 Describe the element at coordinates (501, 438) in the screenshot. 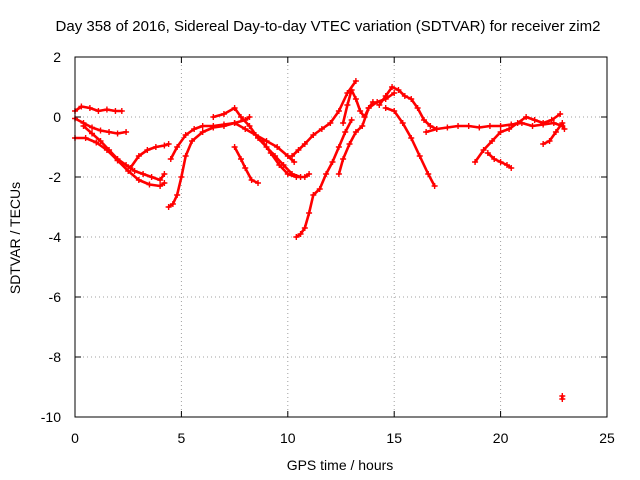

I see `x-tick-label: 20` at that location.